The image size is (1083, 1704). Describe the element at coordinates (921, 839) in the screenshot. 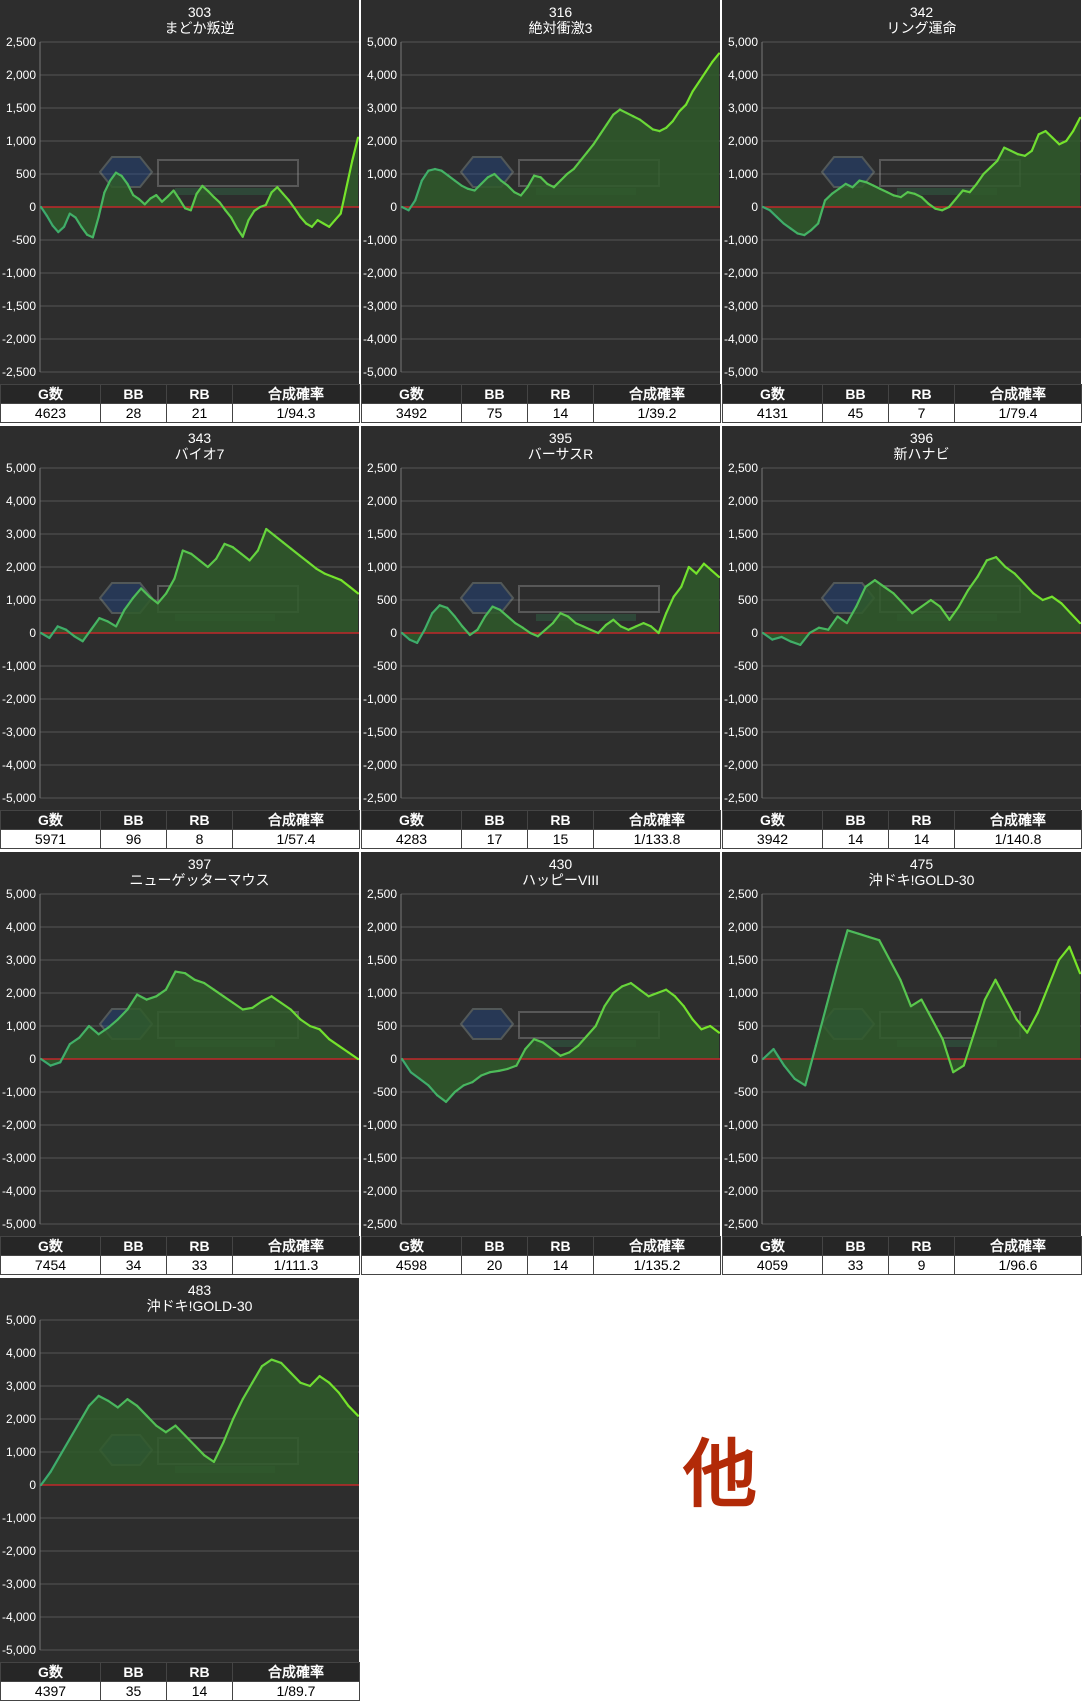

I see `rb-value: 14` at that location.